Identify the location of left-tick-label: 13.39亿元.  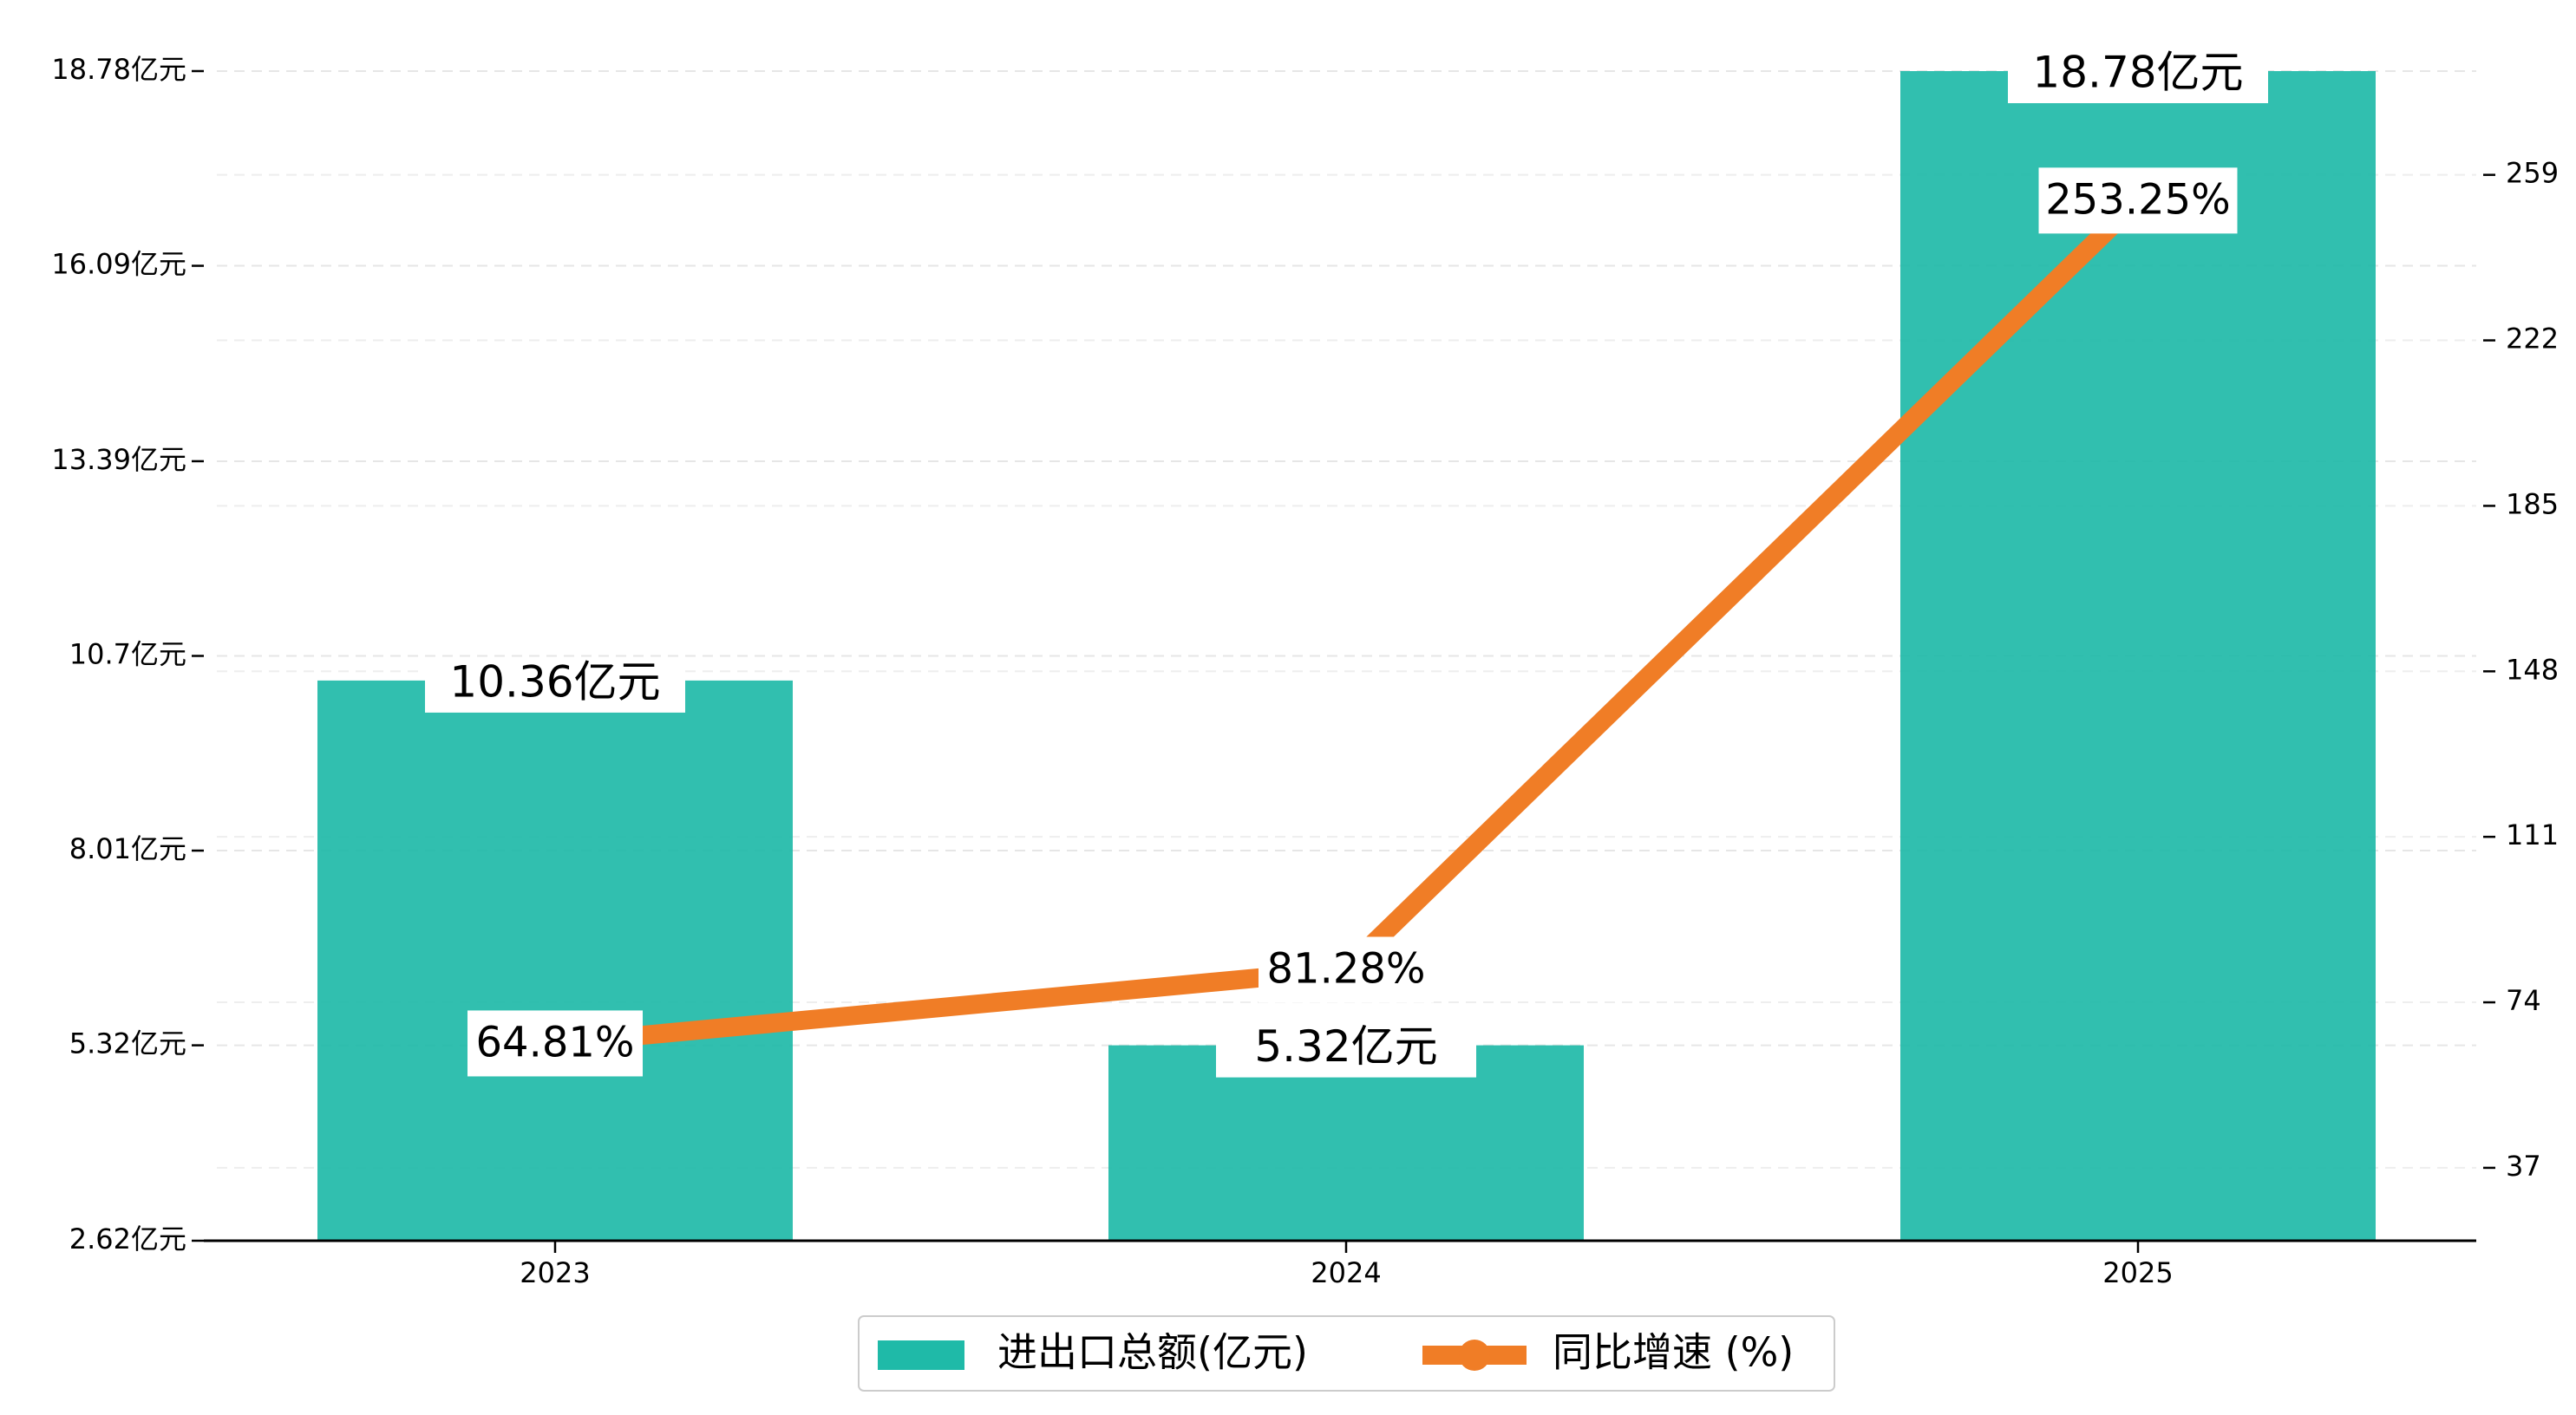
(118, 459).